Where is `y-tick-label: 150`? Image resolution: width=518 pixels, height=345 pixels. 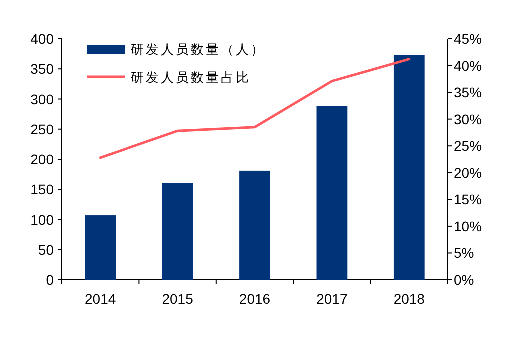 y-tick-label: 150 is located at coordinates (42, 190).